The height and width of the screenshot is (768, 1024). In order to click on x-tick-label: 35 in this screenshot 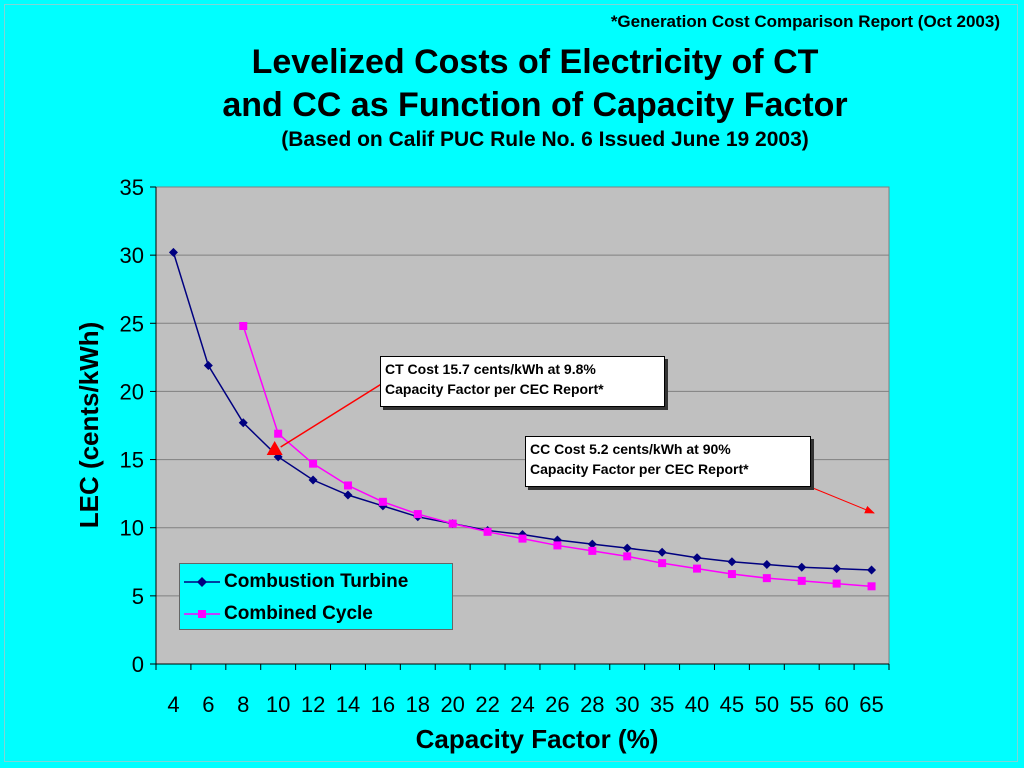, I will do `click(662, 704)`.